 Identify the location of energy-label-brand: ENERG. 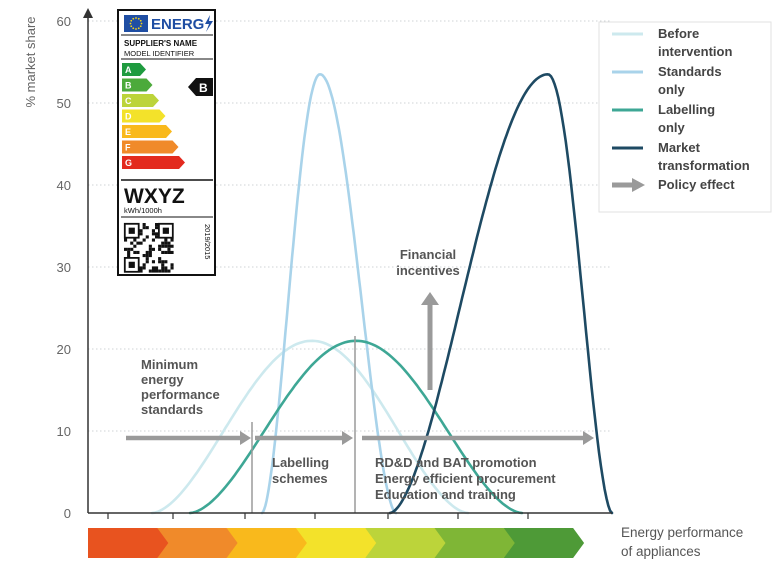
(177, 24).